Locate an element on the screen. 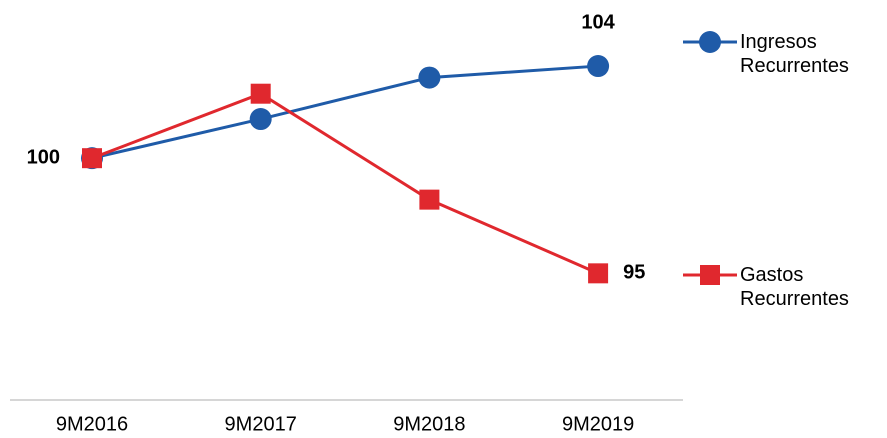 The width and height of the screenshot is (887, 438). data-label: 95 is located at coordinates (634, 273).